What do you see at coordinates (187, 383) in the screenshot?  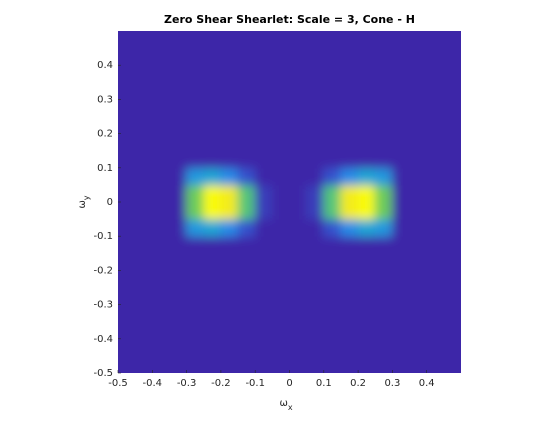 I see `x-tick-label: -0.3` at bounding box center [187, 383].